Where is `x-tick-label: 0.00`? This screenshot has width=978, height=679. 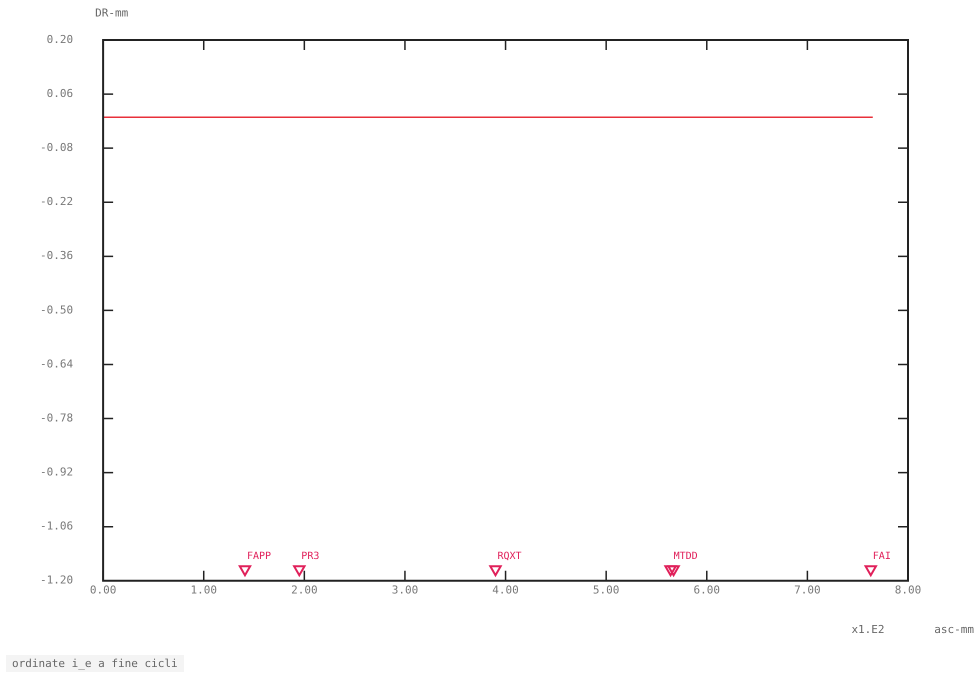
x-tick-label: 0.00 is located at coordinates (103, 589).